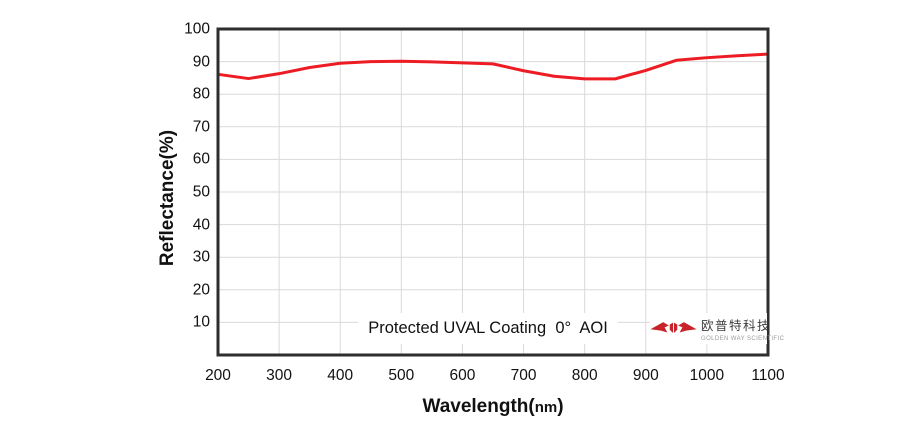 The height and width of the screenshot is (440, 924). Describe the element at coordinates (659, 327) in the screenshot. I see `logo-left-wing` at that location.